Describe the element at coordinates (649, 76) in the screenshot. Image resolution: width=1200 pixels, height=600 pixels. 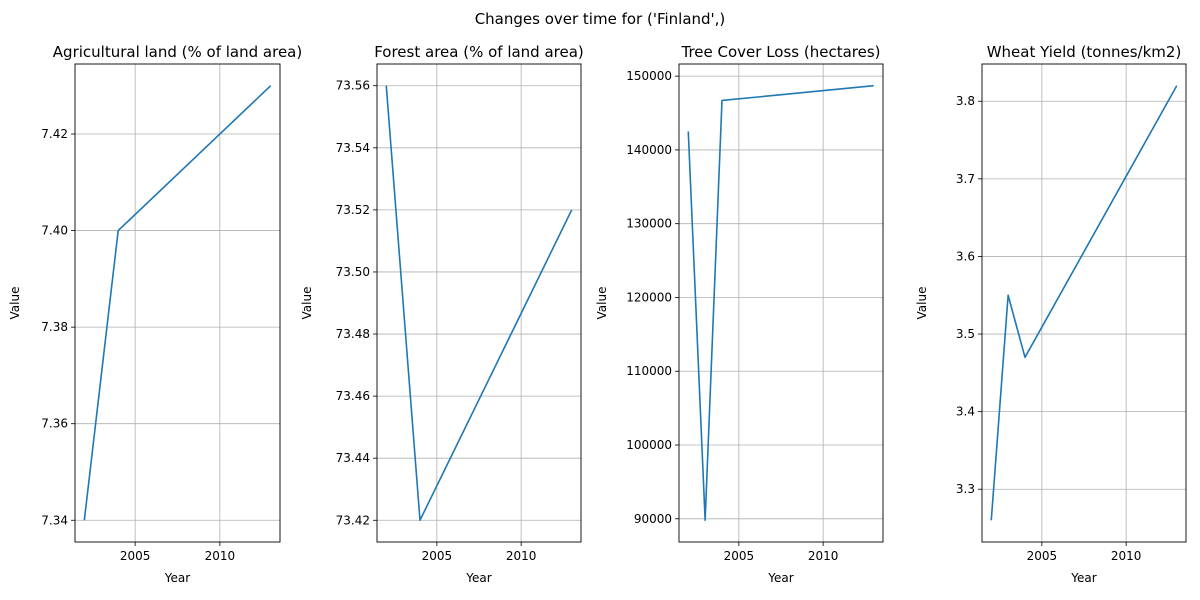
I see `y-tick-label: 150000` at that location.